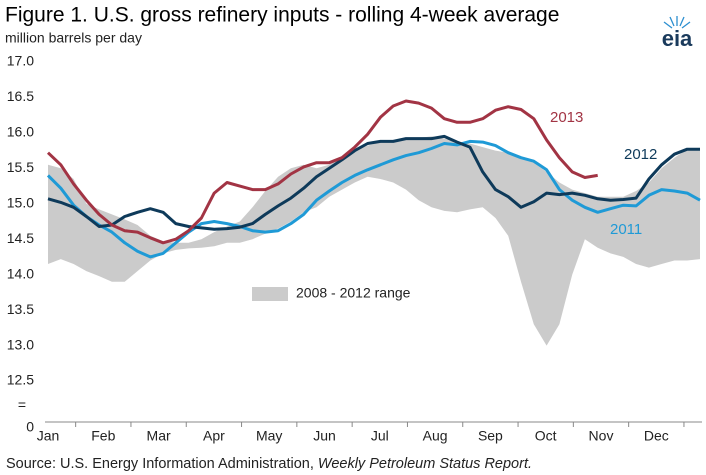 This screenshot has width=706, height=475. I want to click on y-tick-label: 14.0, so click(20, 273).